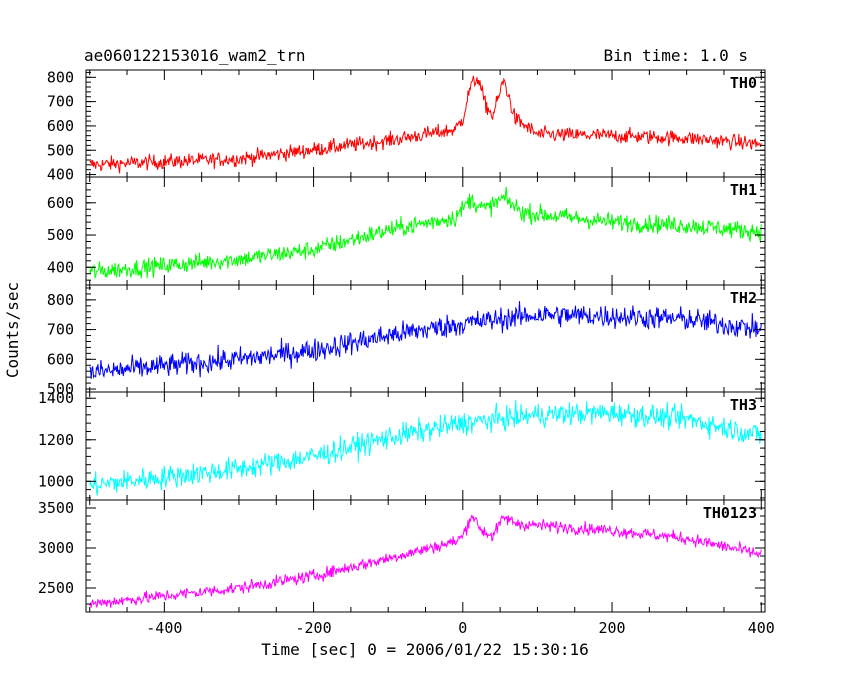  Describe the element at coordinates (425, 649) in the screenshot. I see `x-axis-title: Time [sec] 0 = 2006/01/22 15:30:16` at that location.